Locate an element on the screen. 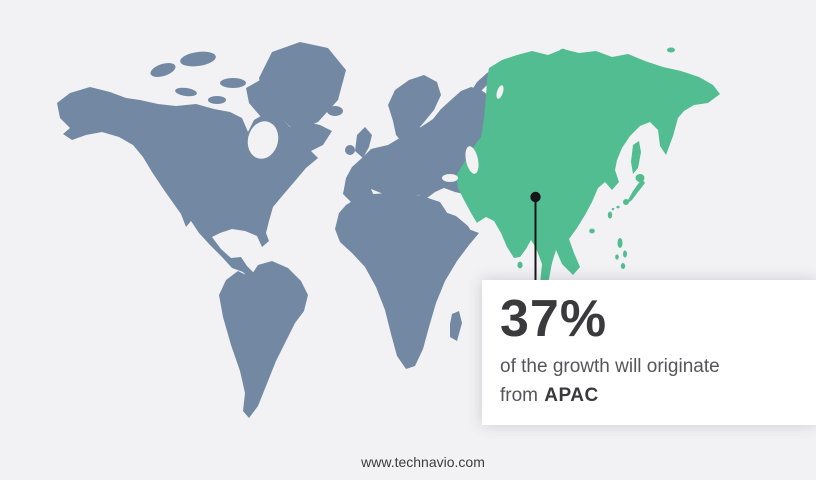 The image size is (816, 480). stat-value: 37% is located at coordinates (554, 319).